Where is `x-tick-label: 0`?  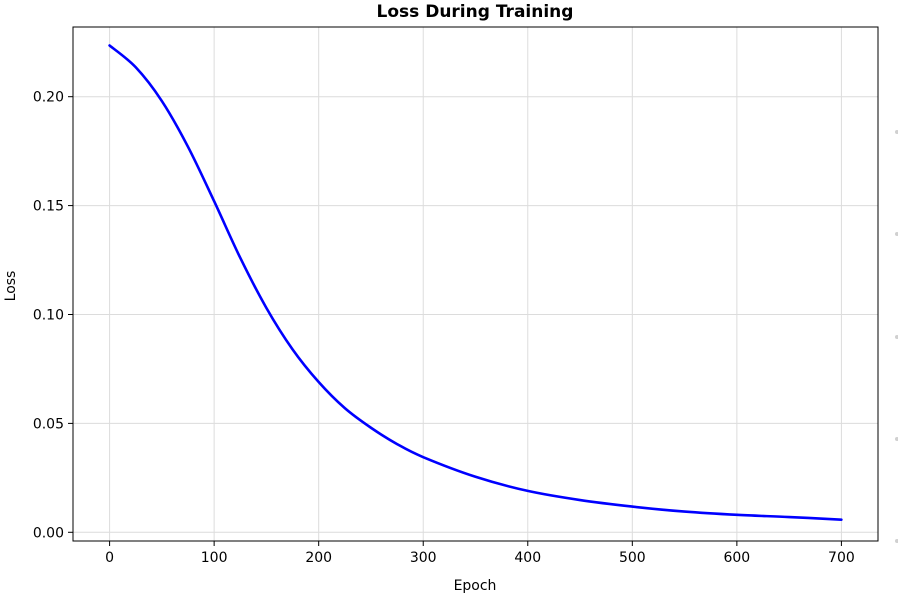
x-tick-label: 0 is located at coordinates (109, 558).